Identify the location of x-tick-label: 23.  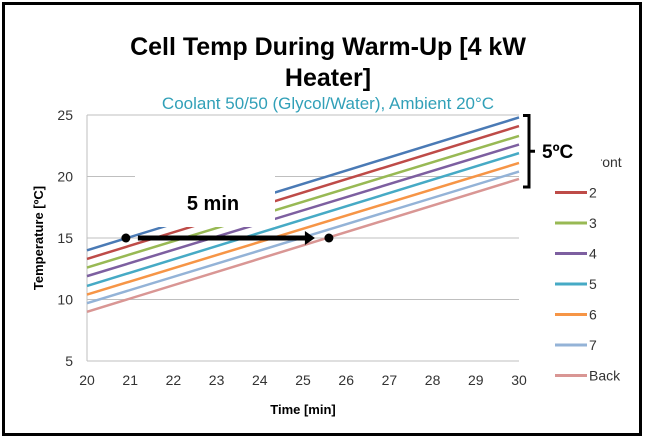
(217, 380).